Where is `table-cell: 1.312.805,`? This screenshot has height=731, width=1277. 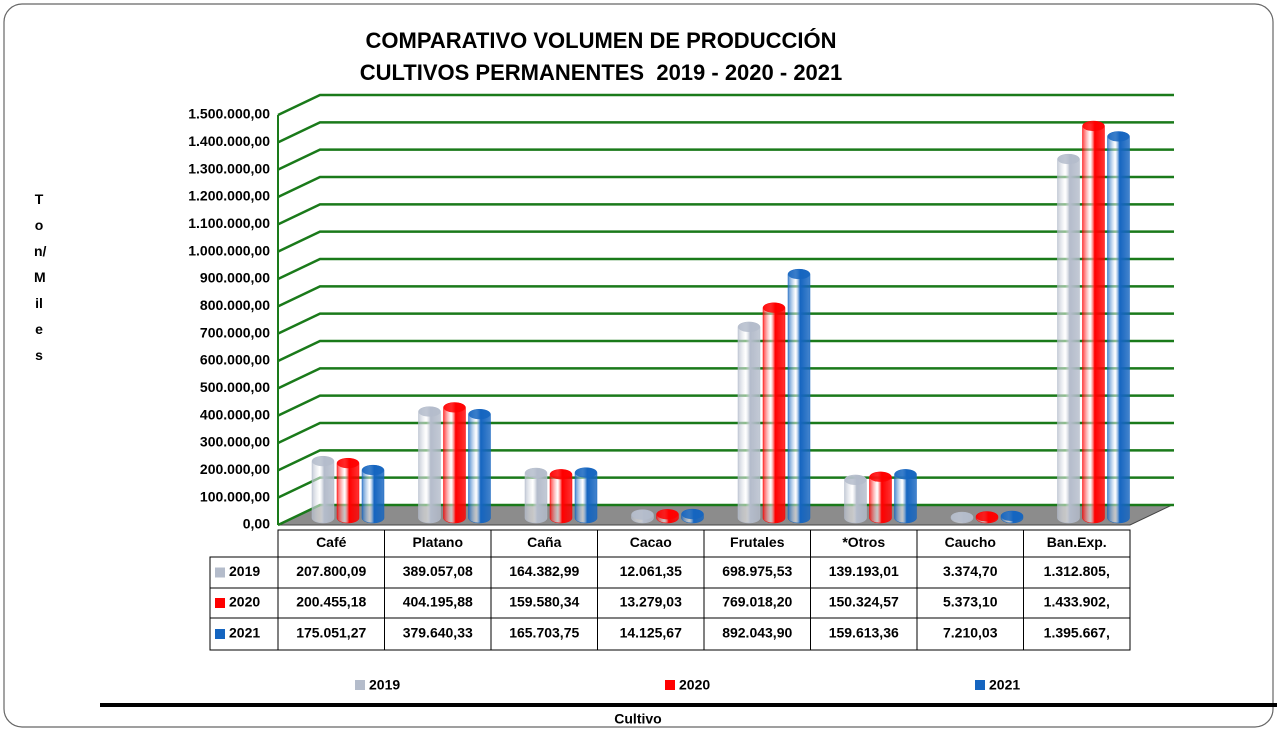
table-cell: 1.312.805, is located at coordinates (1077, 571).